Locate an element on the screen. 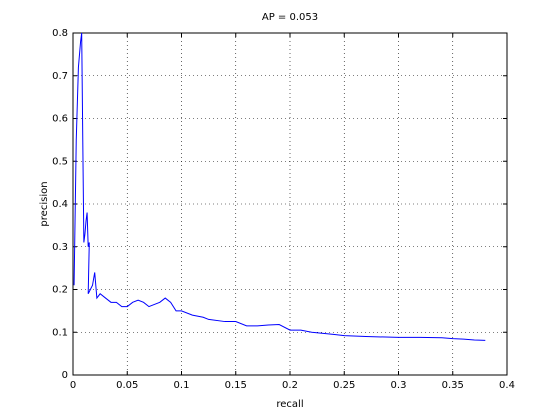 Image resolution: width=560 pixels, height=420 pixels. x-tick-label: 0.25 is located at coordinates (344, 385).